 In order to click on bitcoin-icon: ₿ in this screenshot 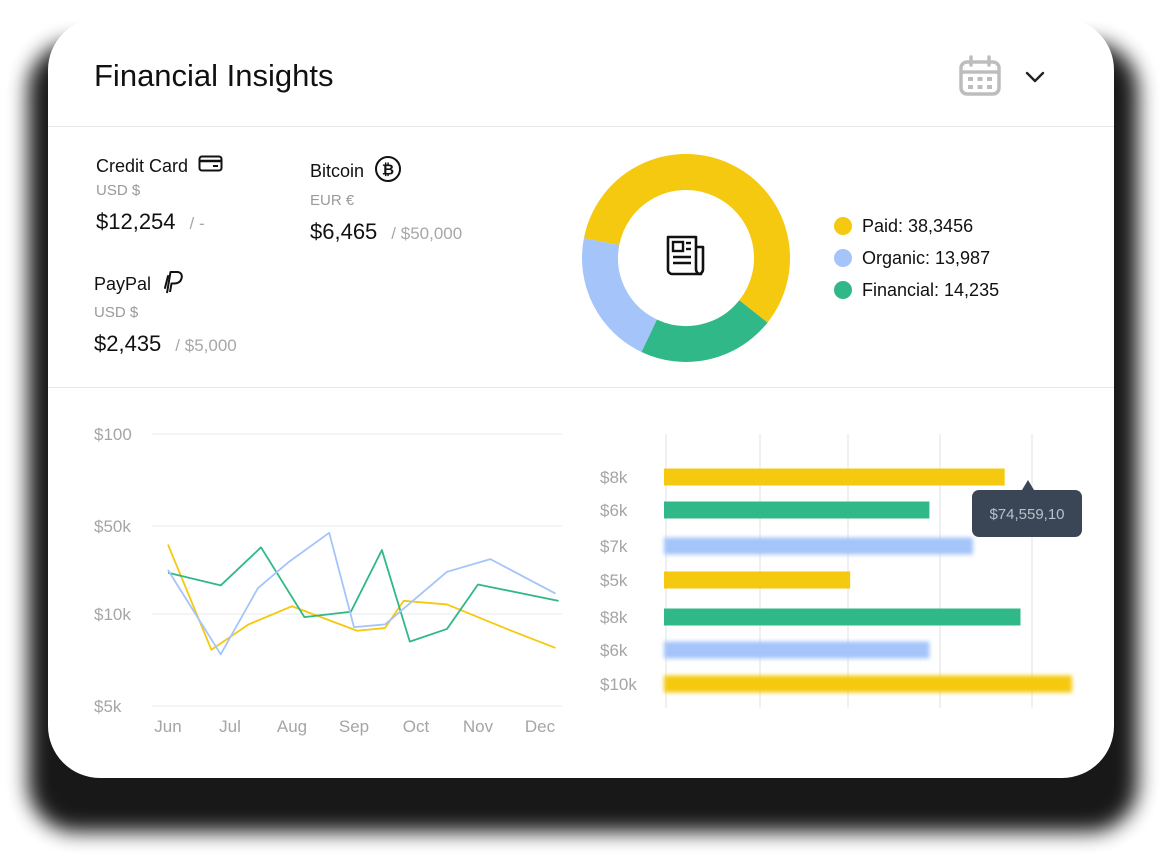, I will do `click(388, 171)`.